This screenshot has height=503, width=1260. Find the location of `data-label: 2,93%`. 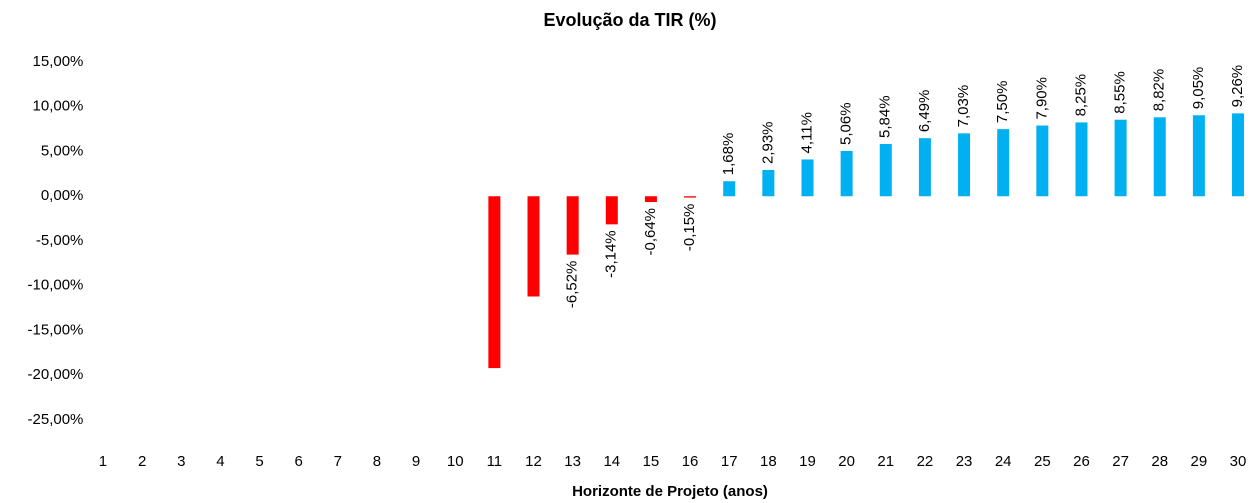

data-label: 2,93% is located at coordinates (767, 142).